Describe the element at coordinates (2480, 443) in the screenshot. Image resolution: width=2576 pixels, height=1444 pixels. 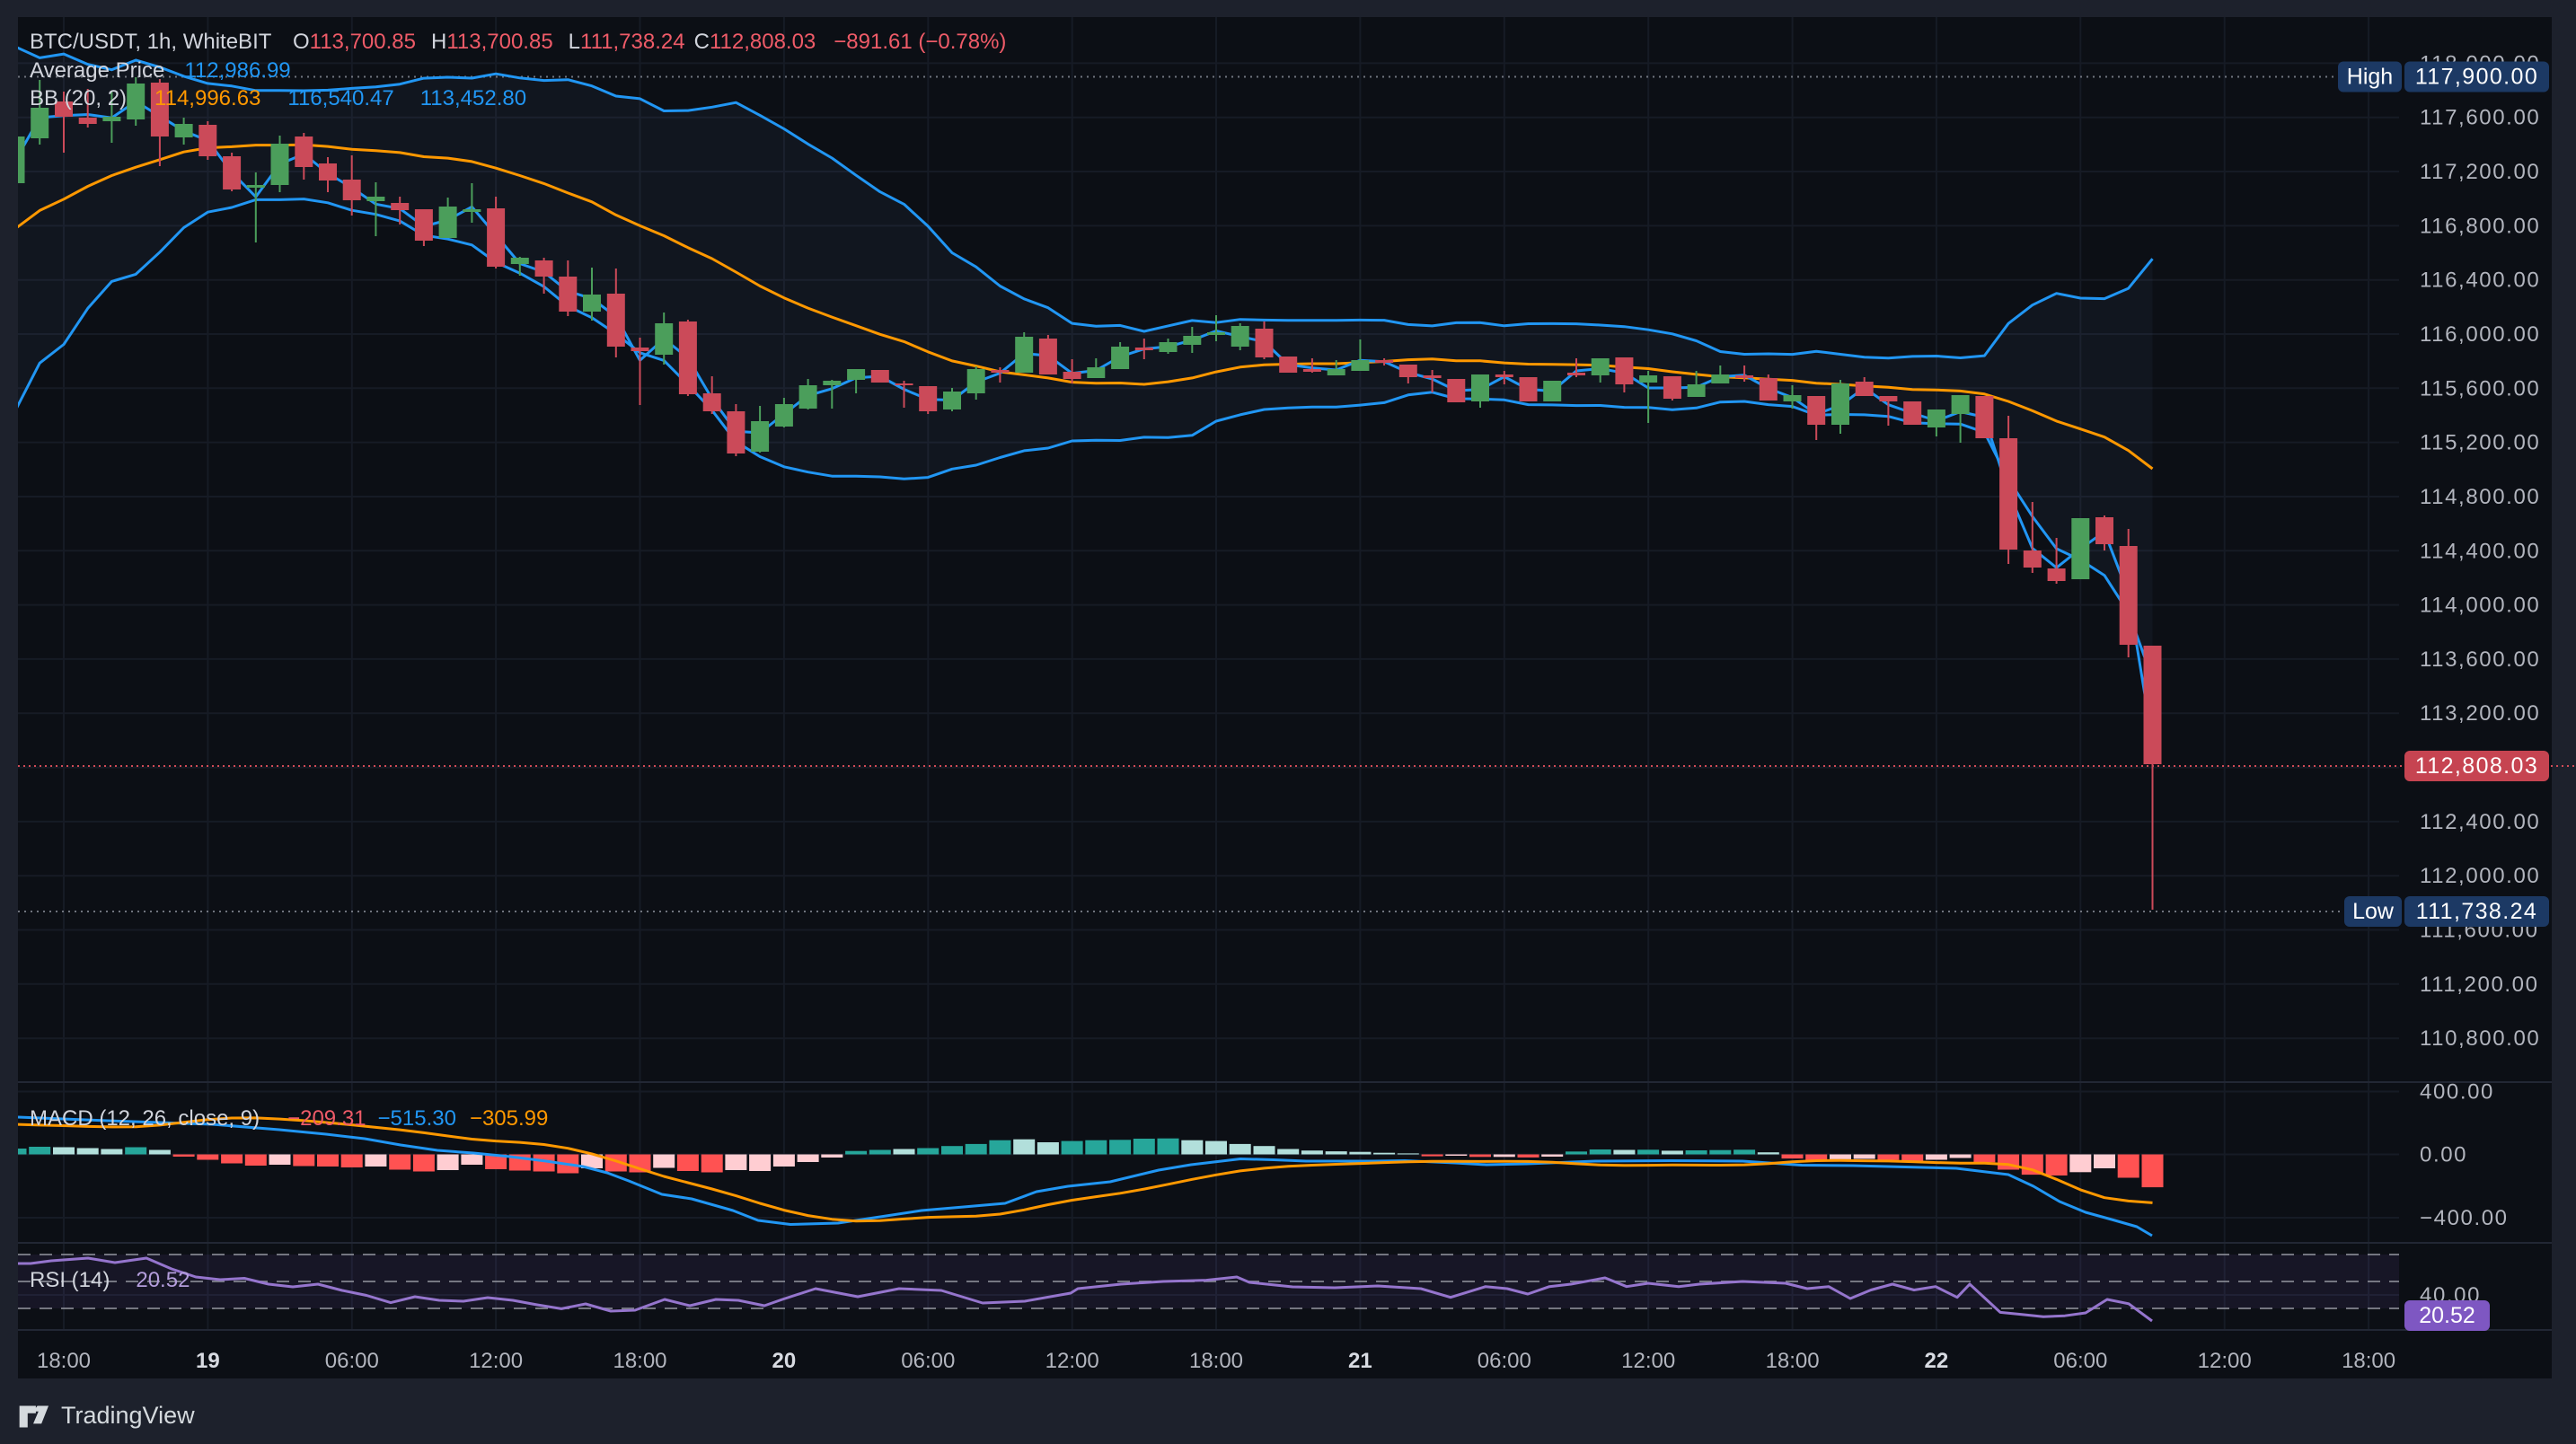
I see `svg-text: 115,200.00` at that location.